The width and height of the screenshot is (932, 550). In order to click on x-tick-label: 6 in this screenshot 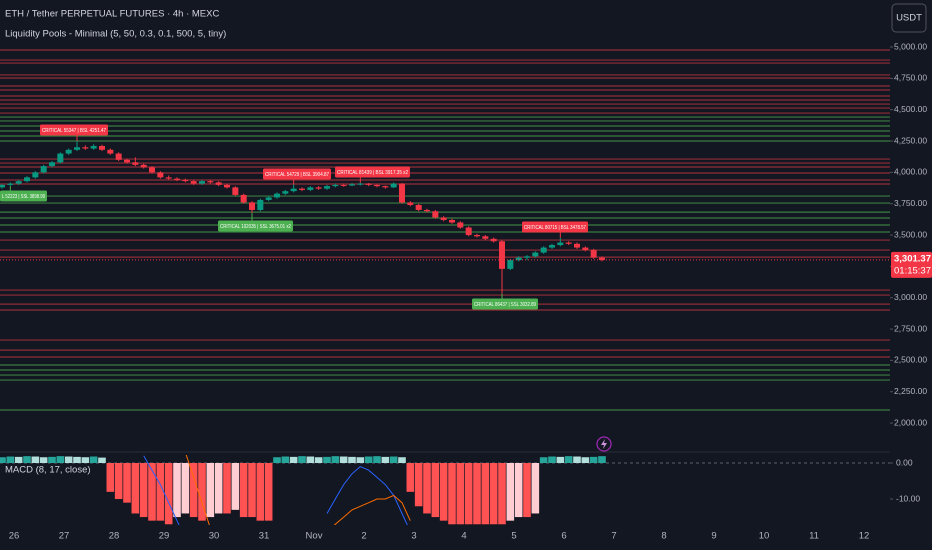, I will do `click(563, 536)`.